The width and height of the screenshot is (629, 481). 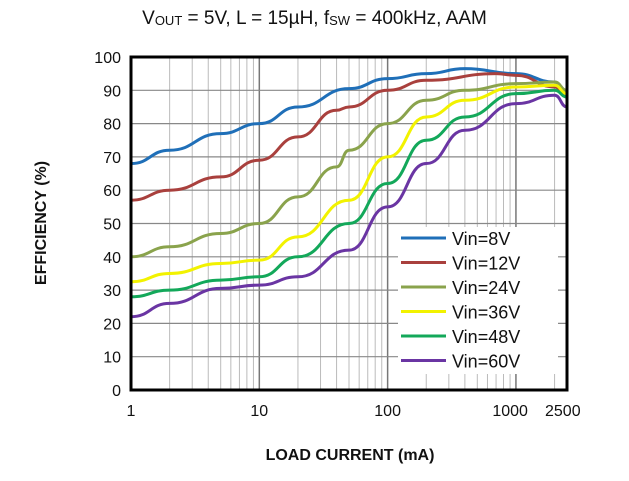 I want to click on y-tick-label: 90, so click(x=112, y=91).